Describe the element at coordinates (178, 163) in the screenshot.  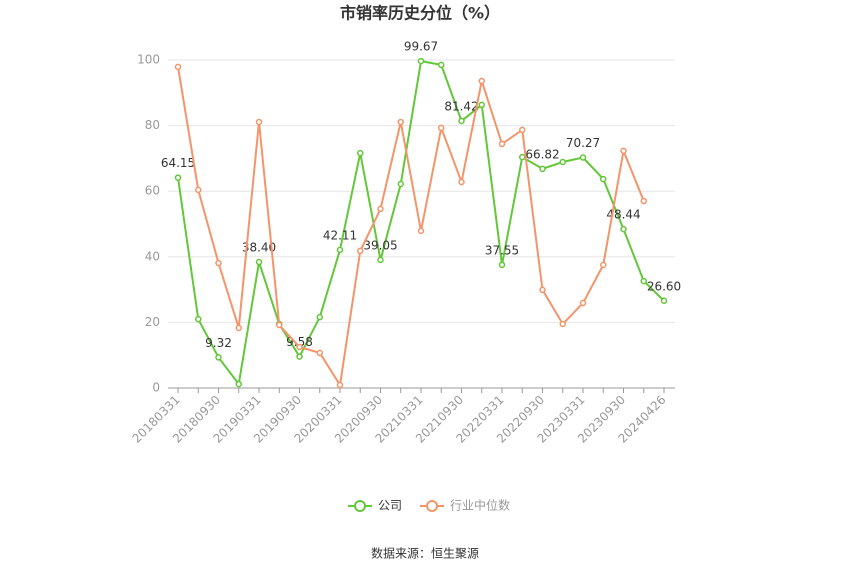
I see `data-label: 64.15` at that location.